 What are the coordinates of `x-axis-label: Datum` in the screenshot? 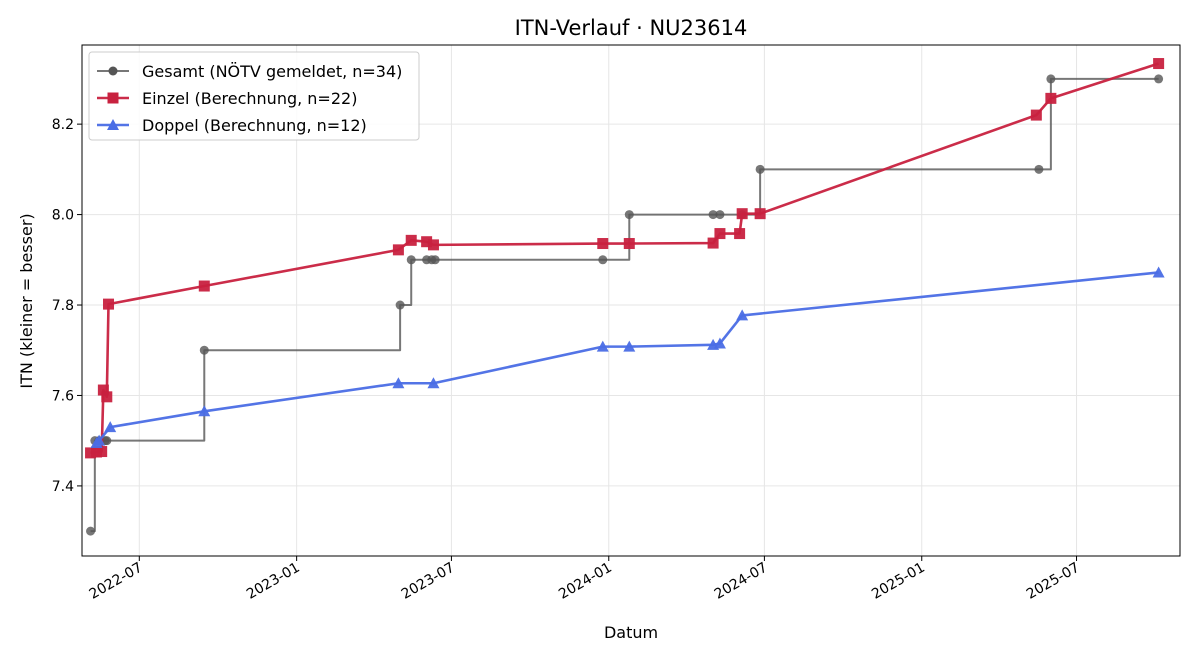 It's located at (631, 632).